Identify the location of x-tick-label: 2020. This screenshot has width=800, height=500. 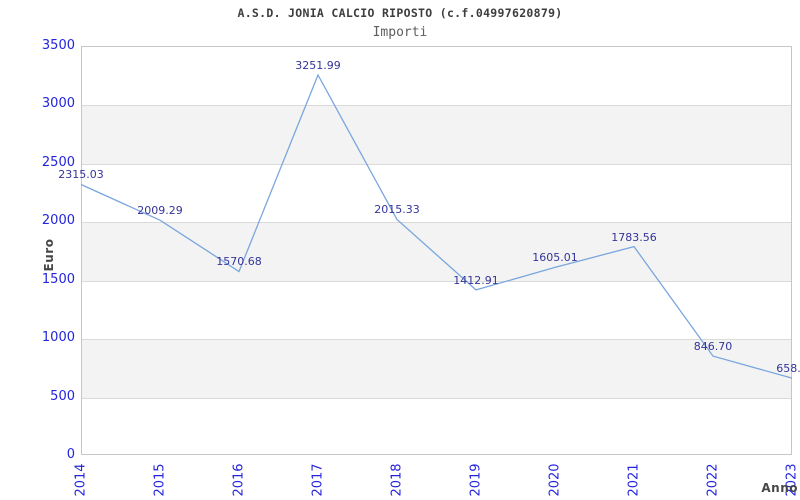
(555, 480).